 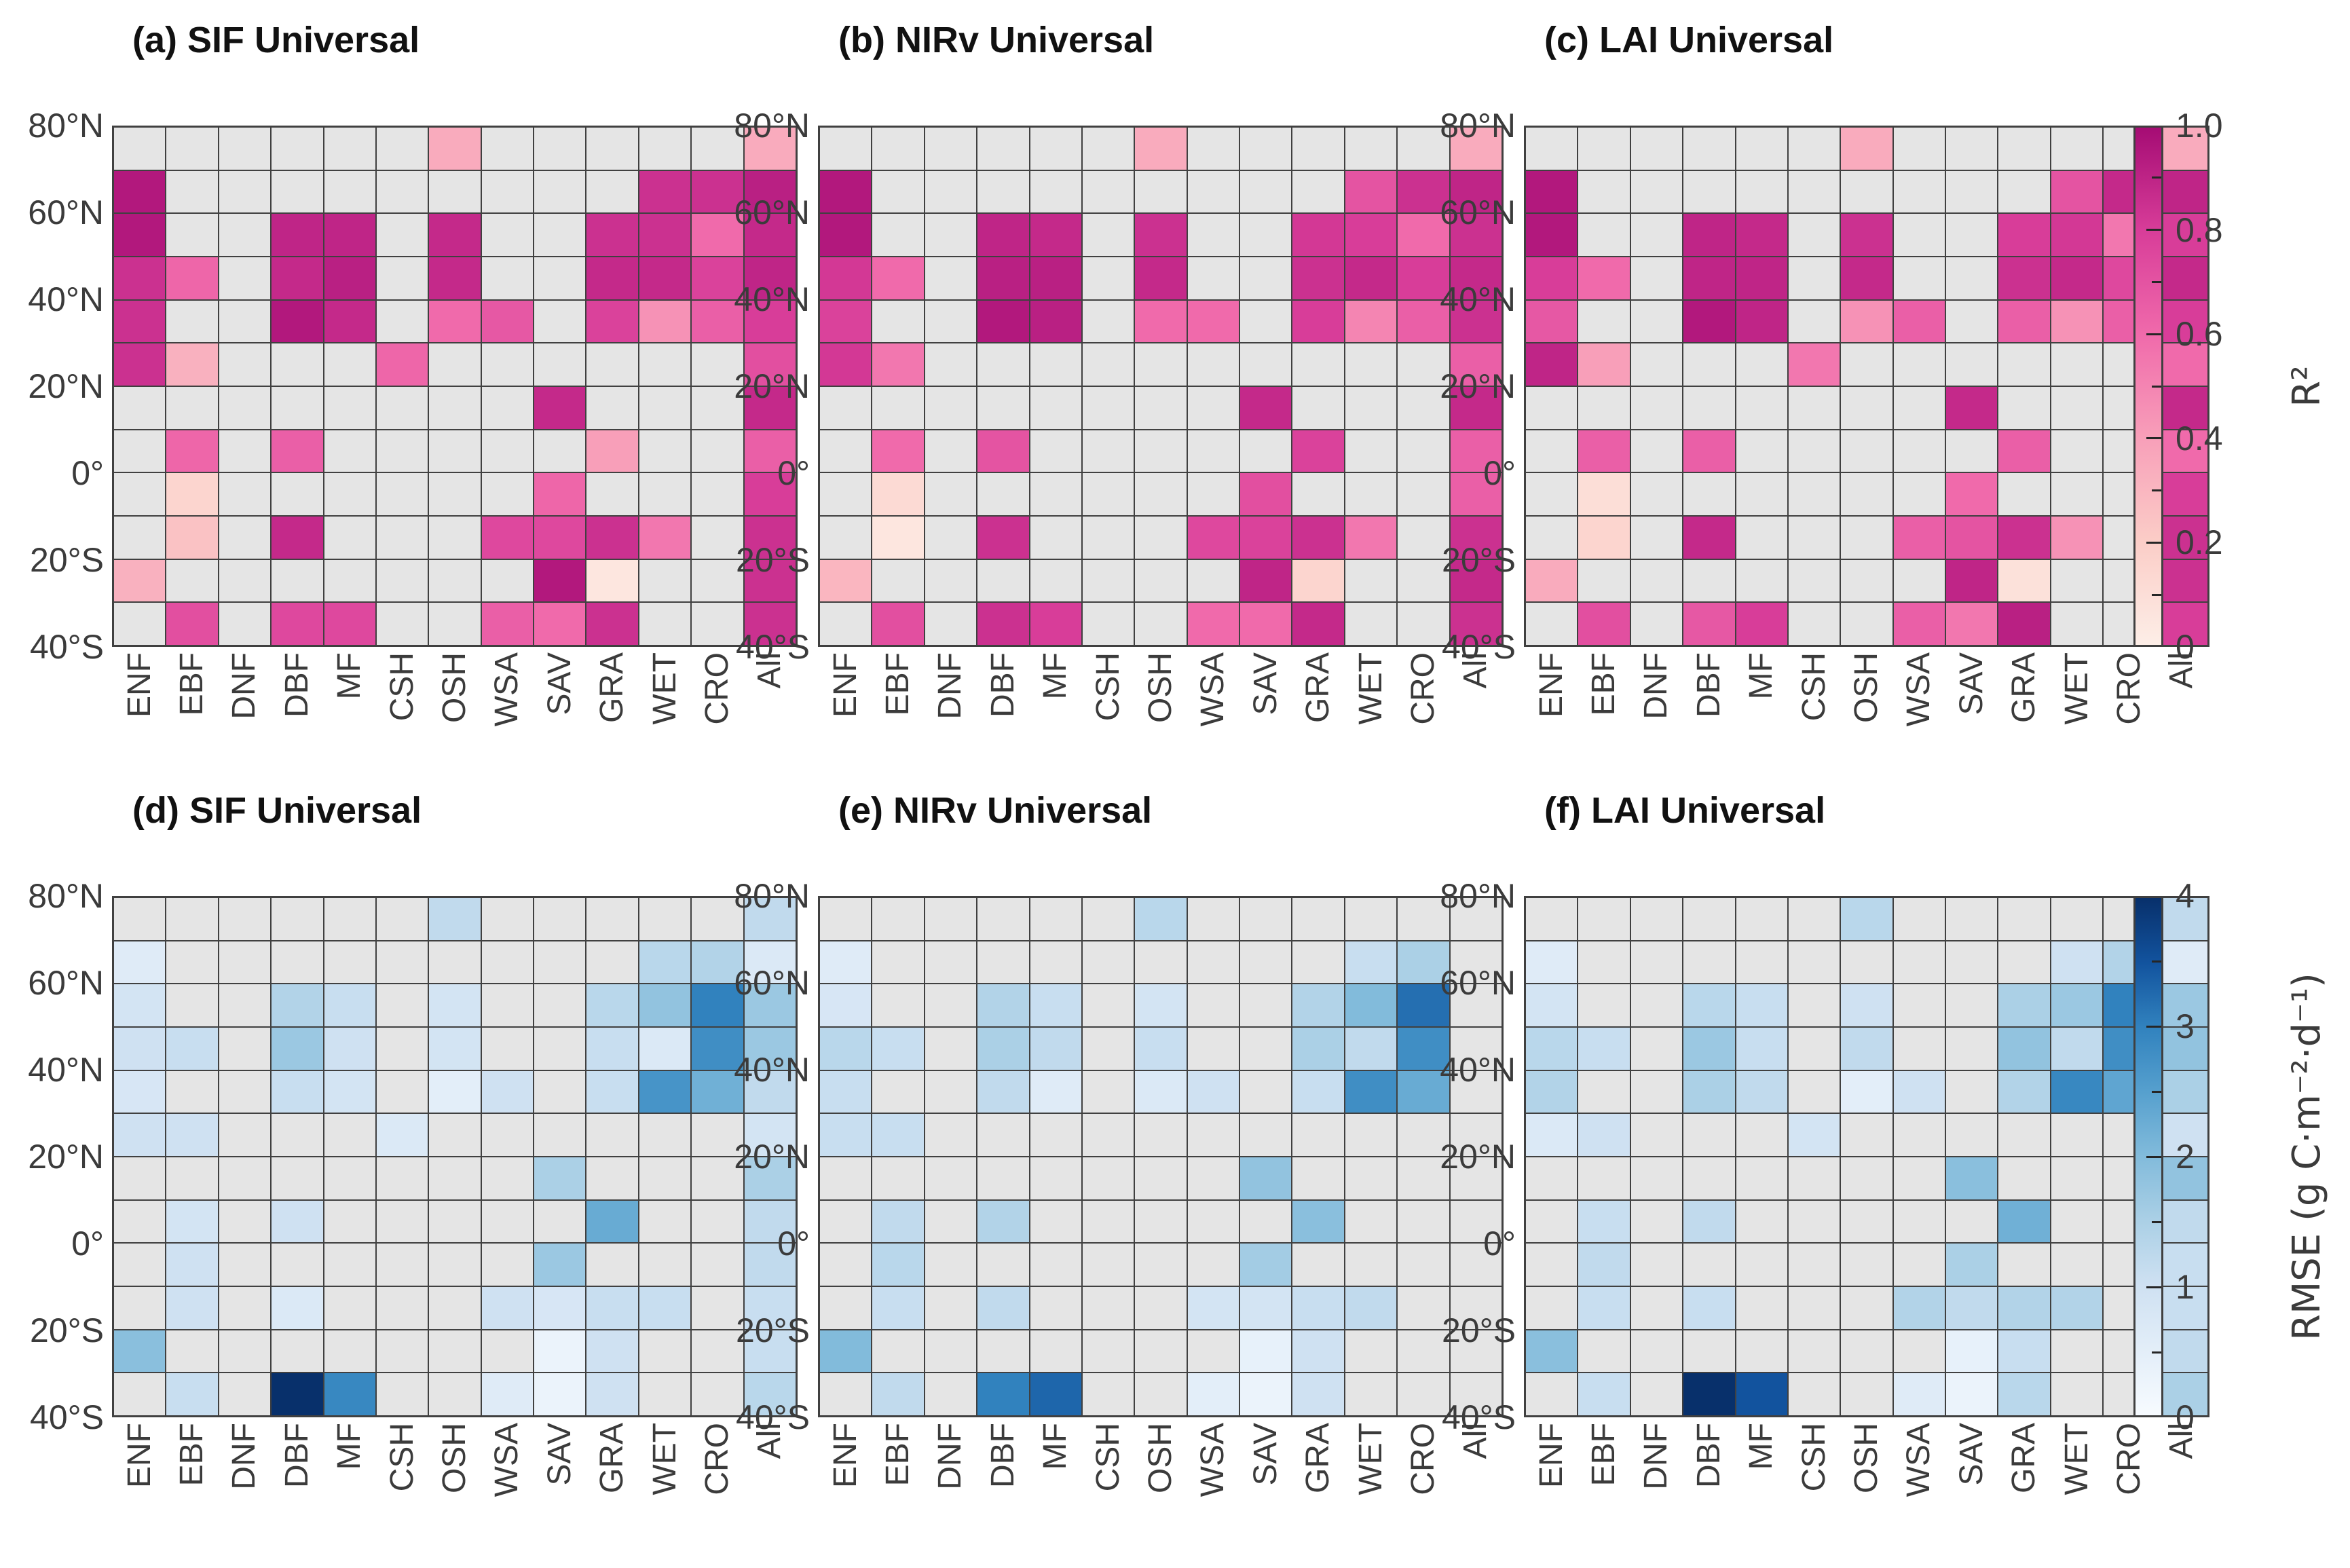 I want to click on x-tick-label: GRA, so click(x=1318, y=688).